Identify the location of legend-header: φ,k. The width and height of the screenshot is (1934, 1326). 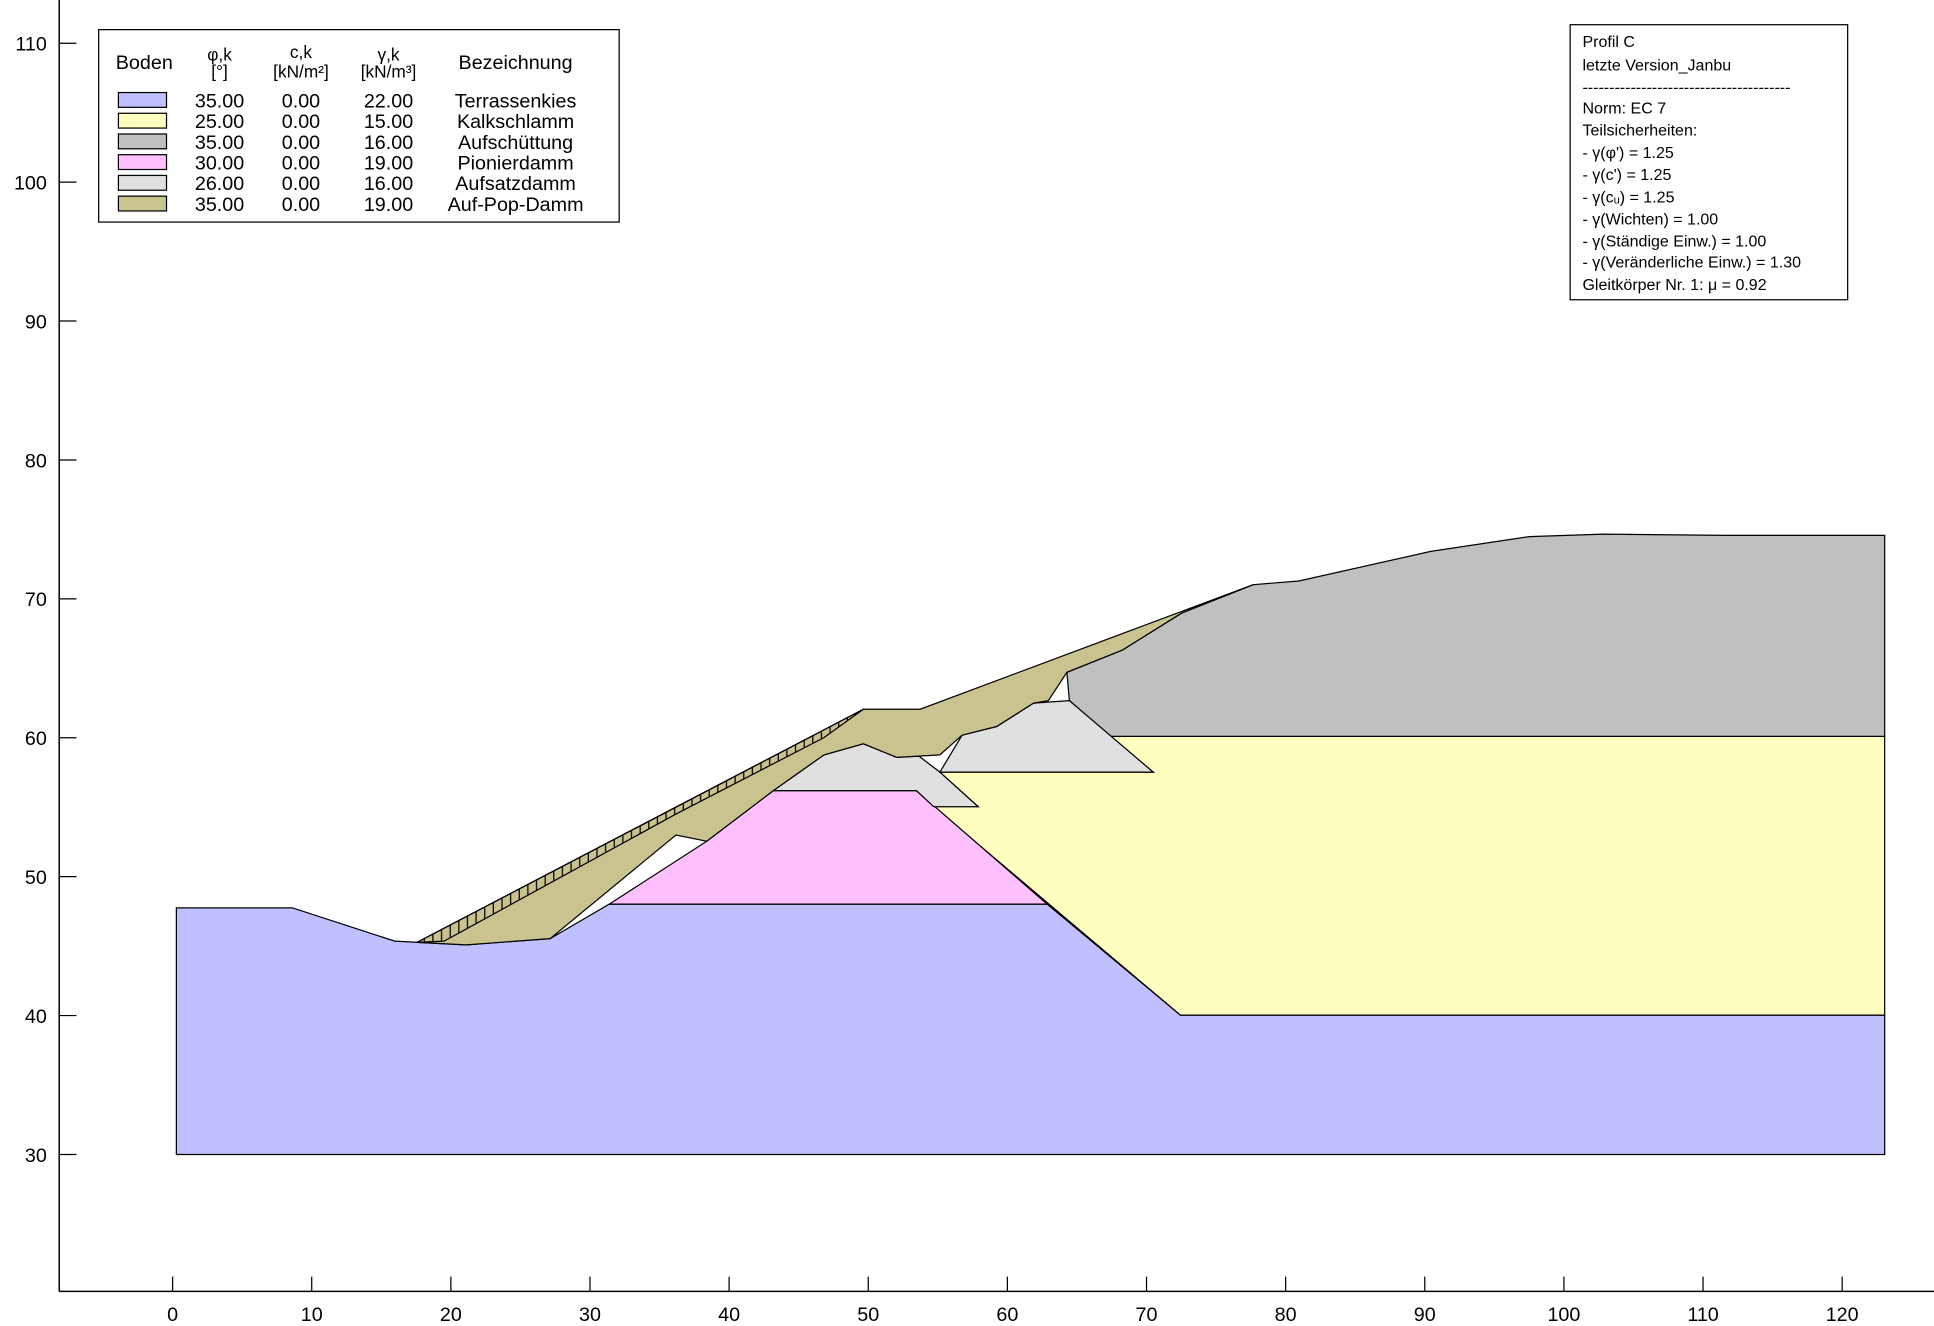
(219, 54).